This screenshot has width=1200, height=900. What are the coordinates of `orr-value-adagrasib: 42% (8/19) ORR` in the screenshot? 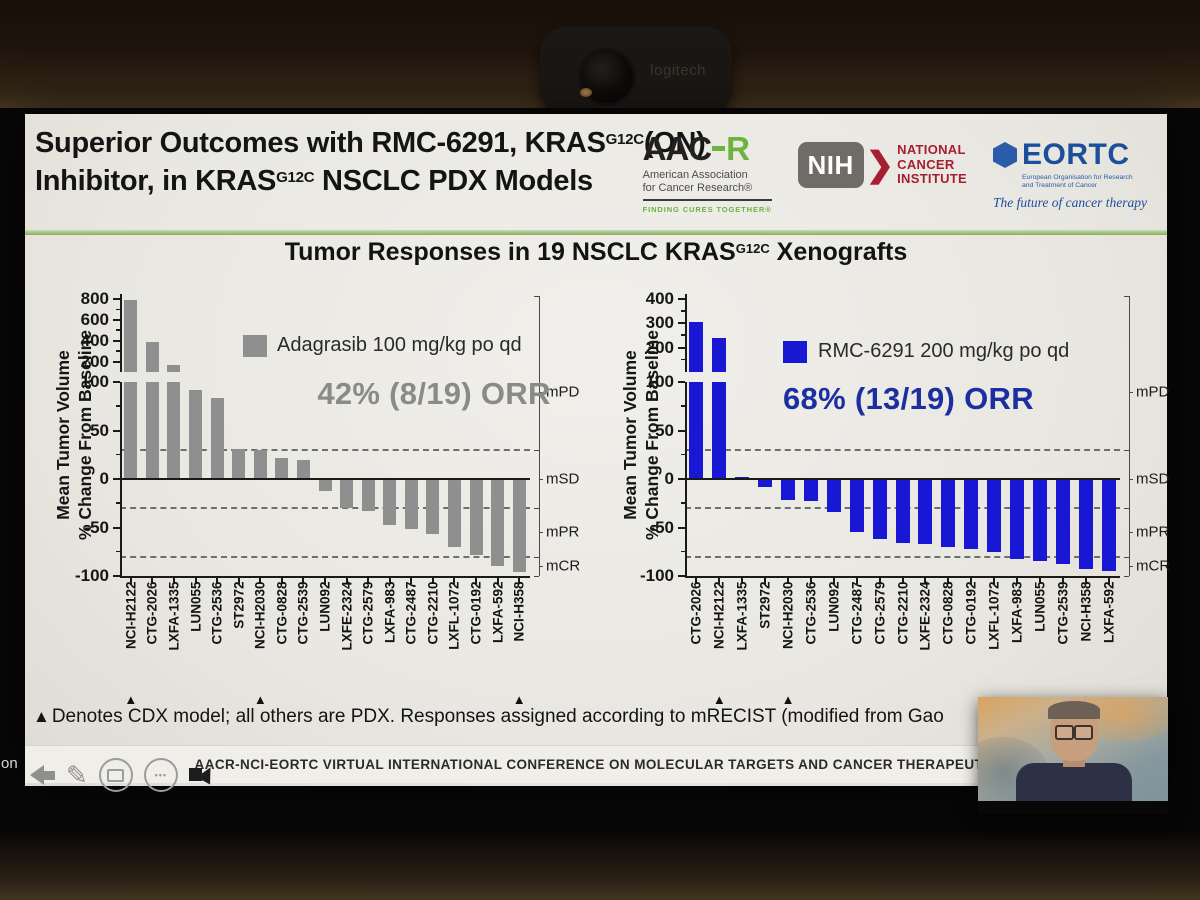 It's located at (434, 393).